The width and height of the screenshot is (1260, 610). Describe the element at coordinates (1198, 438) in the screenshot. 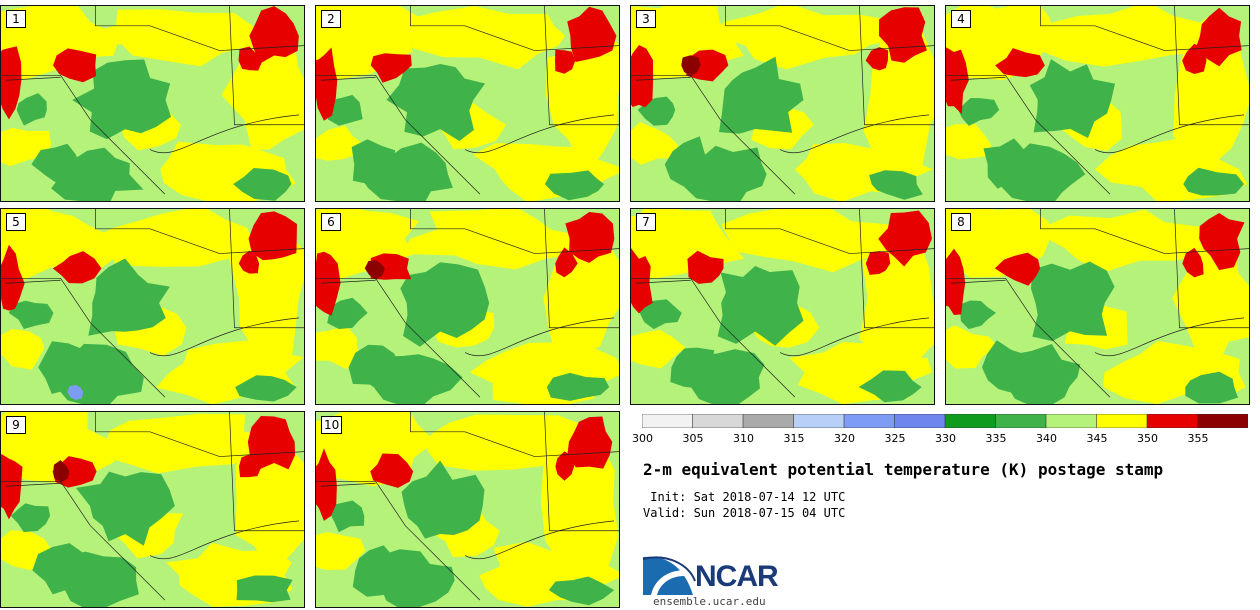

I see `colorbar-tick-label: 355` at that location.